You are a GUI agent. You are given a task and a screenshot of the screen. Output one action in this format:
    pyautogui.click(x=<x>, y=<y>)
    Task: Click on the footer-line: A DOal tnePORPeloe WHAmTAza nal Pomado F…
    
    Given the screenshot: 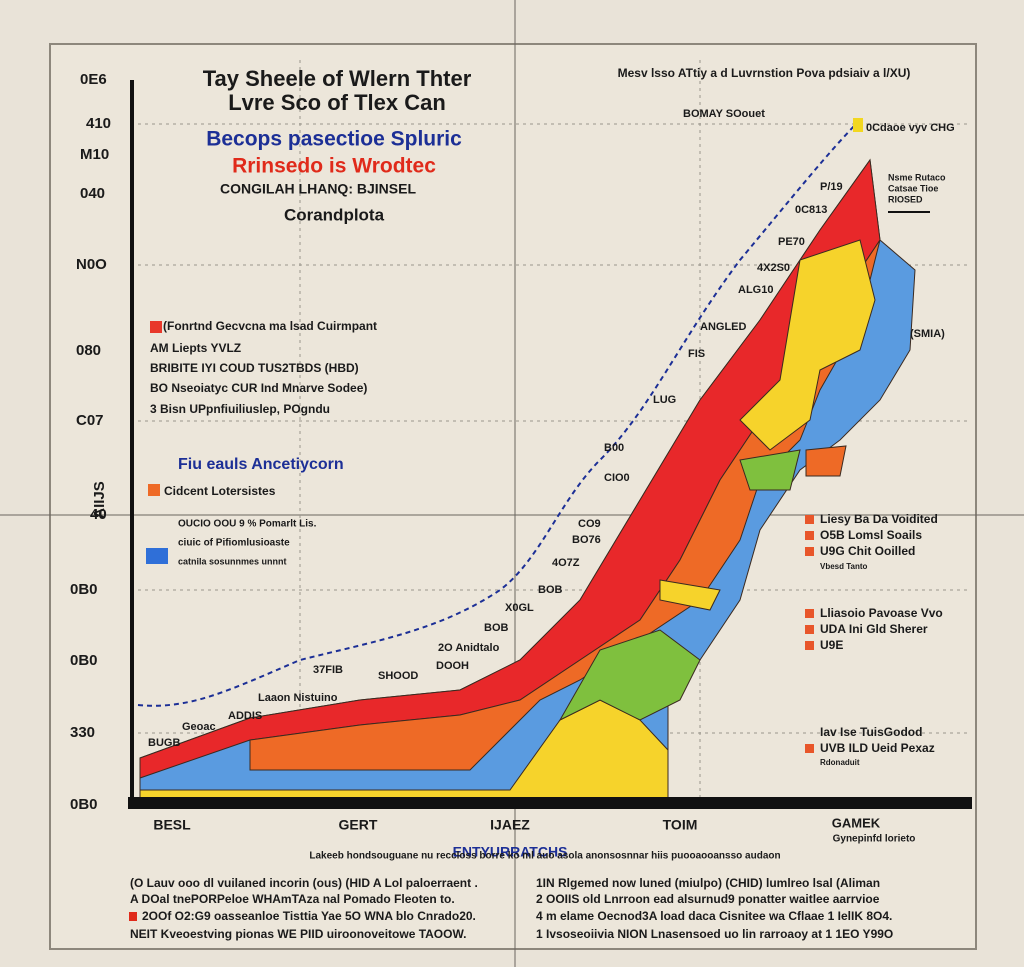 What is the action you would take?
    pyautogui.click(x=292, y=899)
    